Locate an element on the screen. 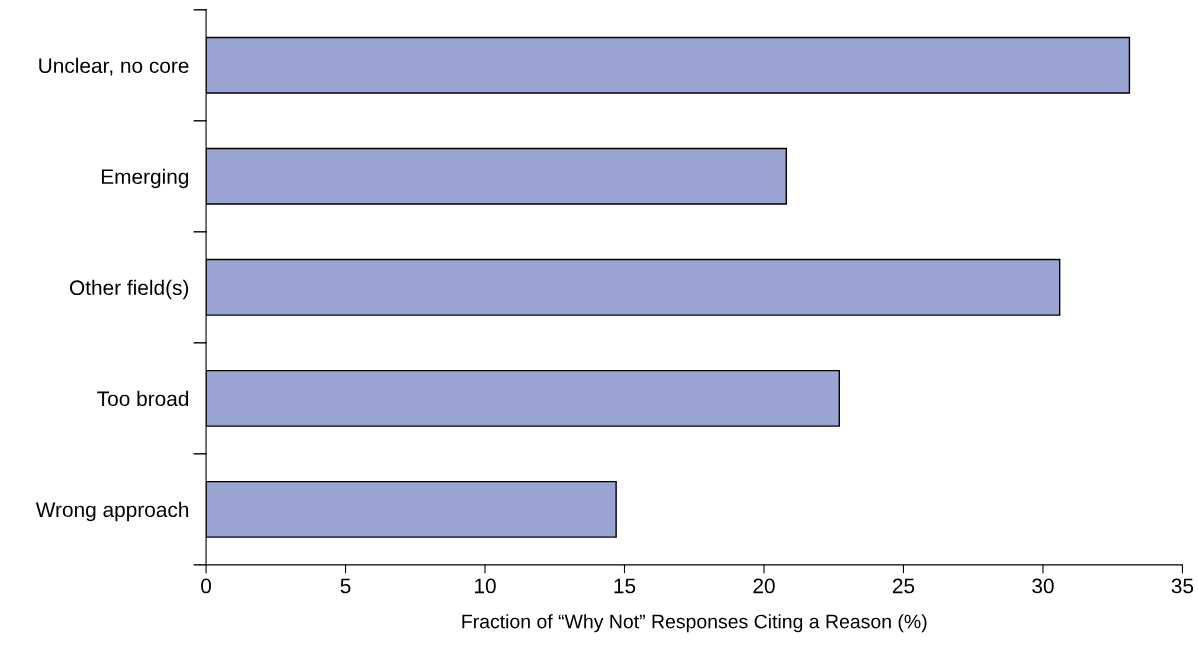 This screenshot has height=653, width=1198. y-tick-label: Wrong approach is located at coordinates (112, 511).